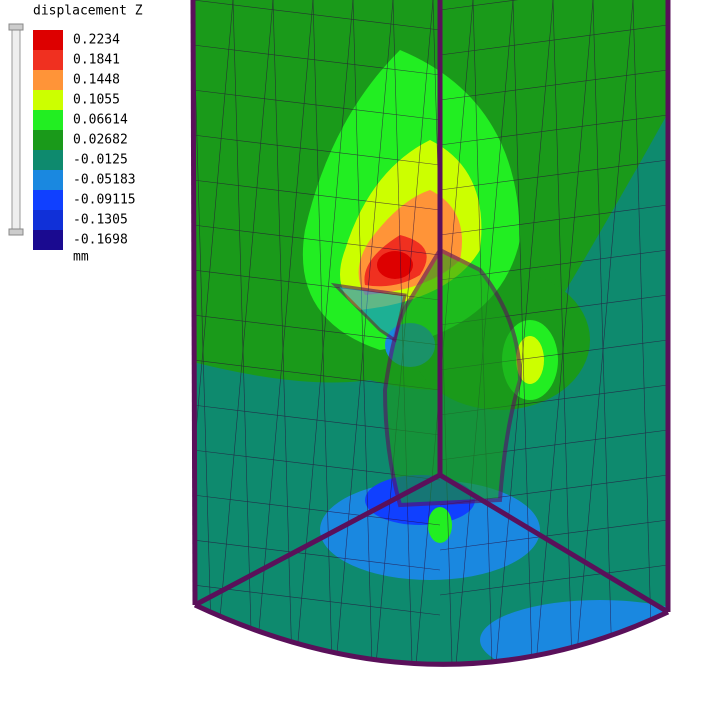 The height and width of the screenshot is (702, 708). What do you see at coordinates (100, 220) in the screenshot?
I see `legend-label: -0.1305` at bounding box center [100, 220].